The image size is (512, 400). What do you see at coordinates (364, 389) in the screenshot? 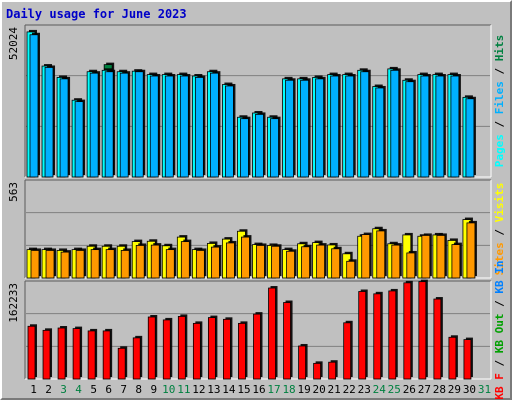
I see `day-label-23: 23` at bounding box center [364, 389].